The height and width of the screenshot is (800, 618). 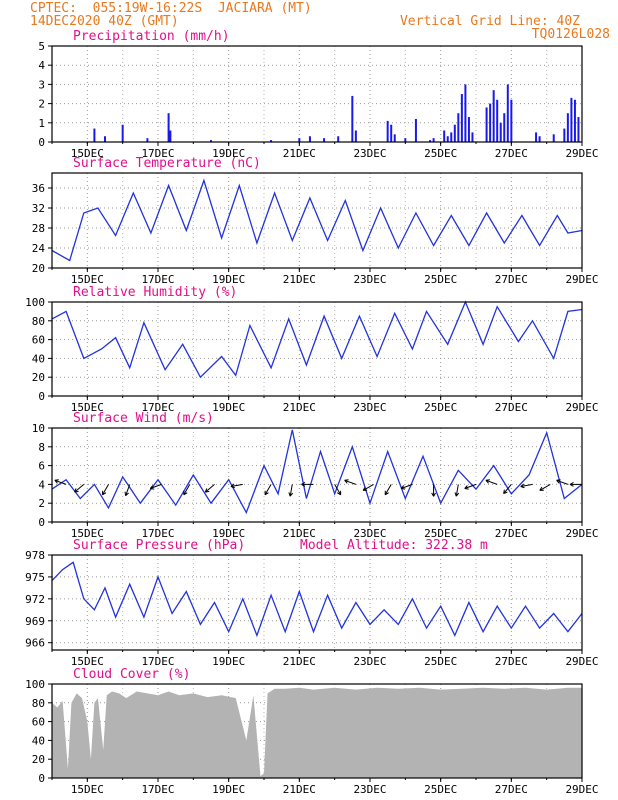 I want to click on ytick-label-1: 1, so click(x=41, y=123).